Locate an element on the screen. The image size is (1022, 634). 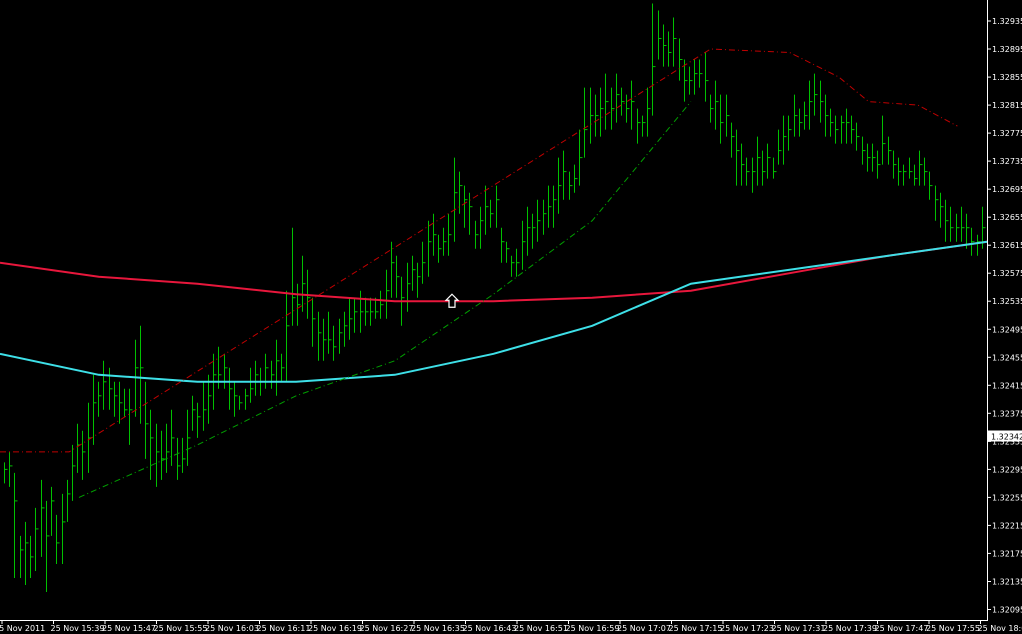
time-tick-label: 25 Nov 16:03 is located at coordinates (232, 628).